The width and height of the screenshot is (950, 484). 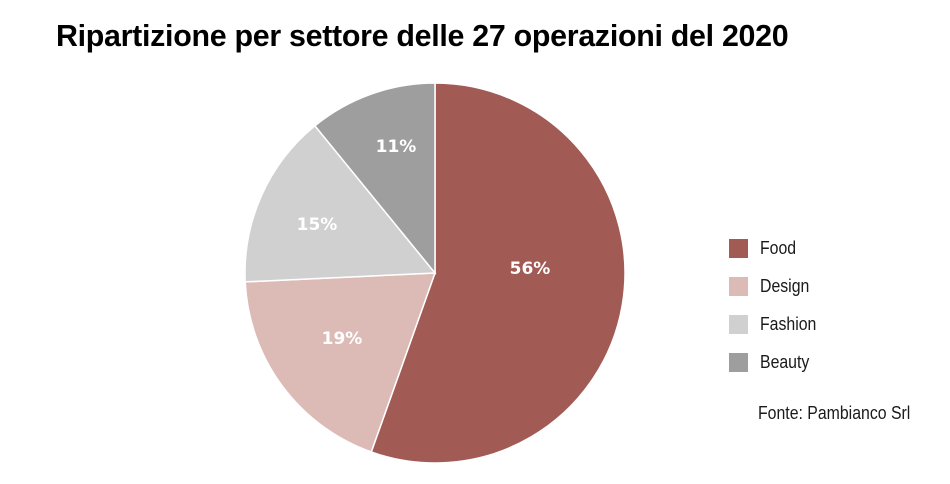 What do you see at coordinates (738, 286) in the screenshot?
I see `legend-swatch-design` at bounding box center [738, 286].